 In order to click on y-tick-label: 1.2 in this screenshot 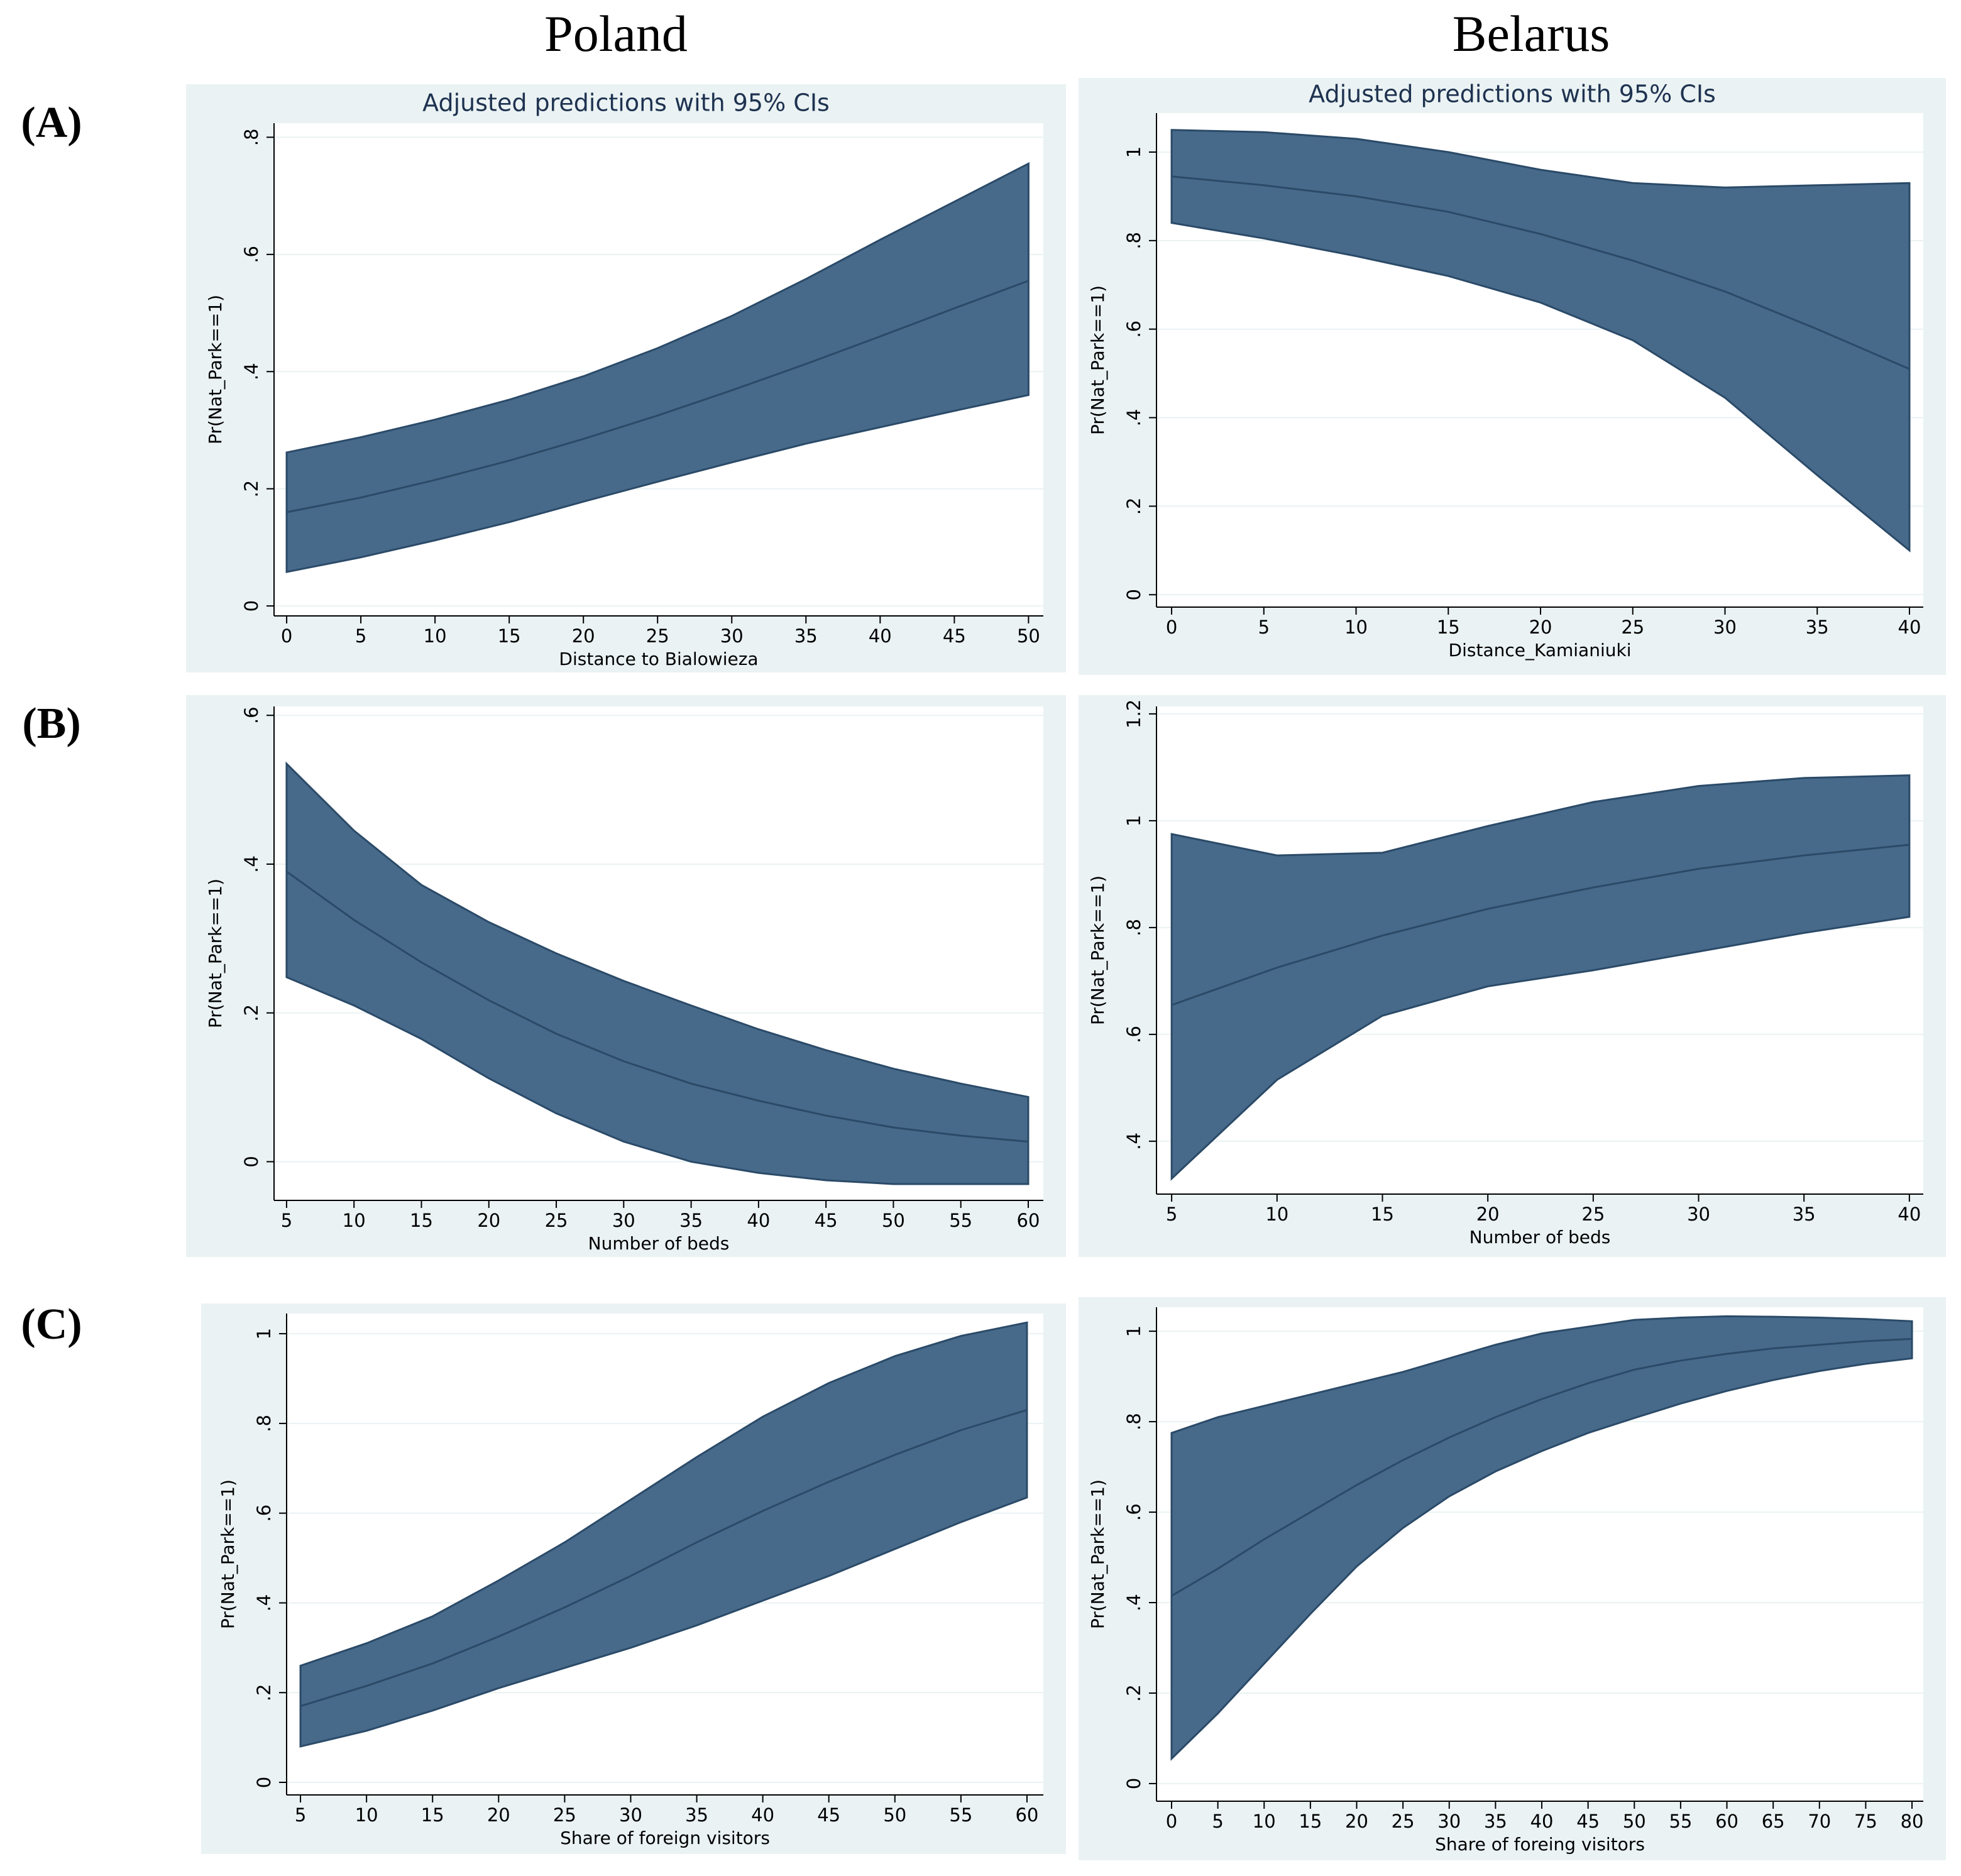, I will do `click(1134, 713)`.